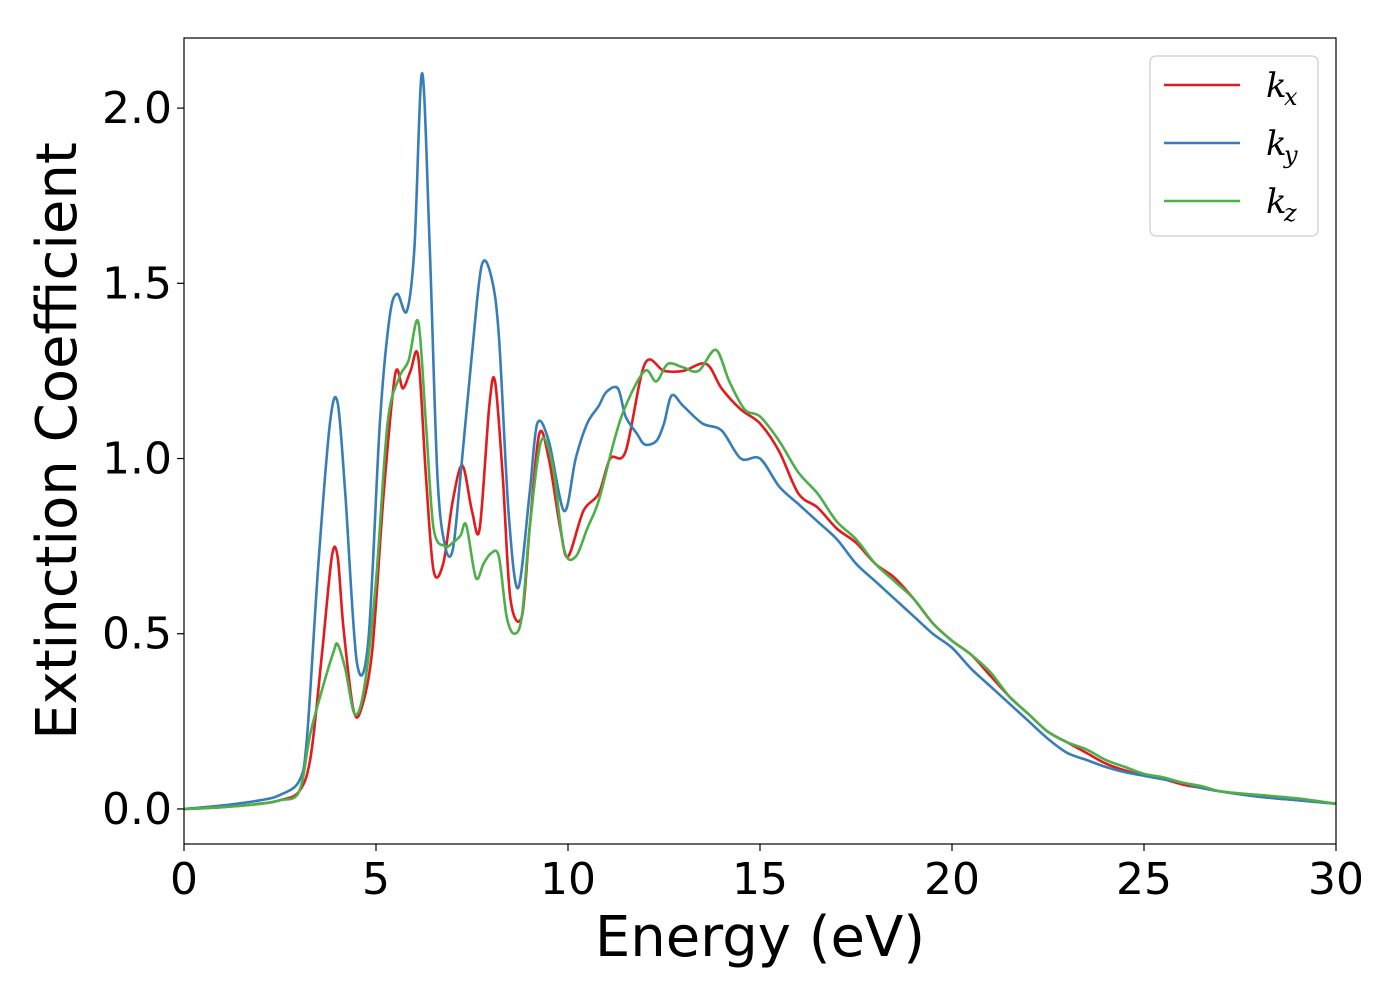 This screenshot has height=1000, width=1400. Describe the element at coordinates (137, 283) in the screenshot. I see `y-tick-label: 1.5` at that location.